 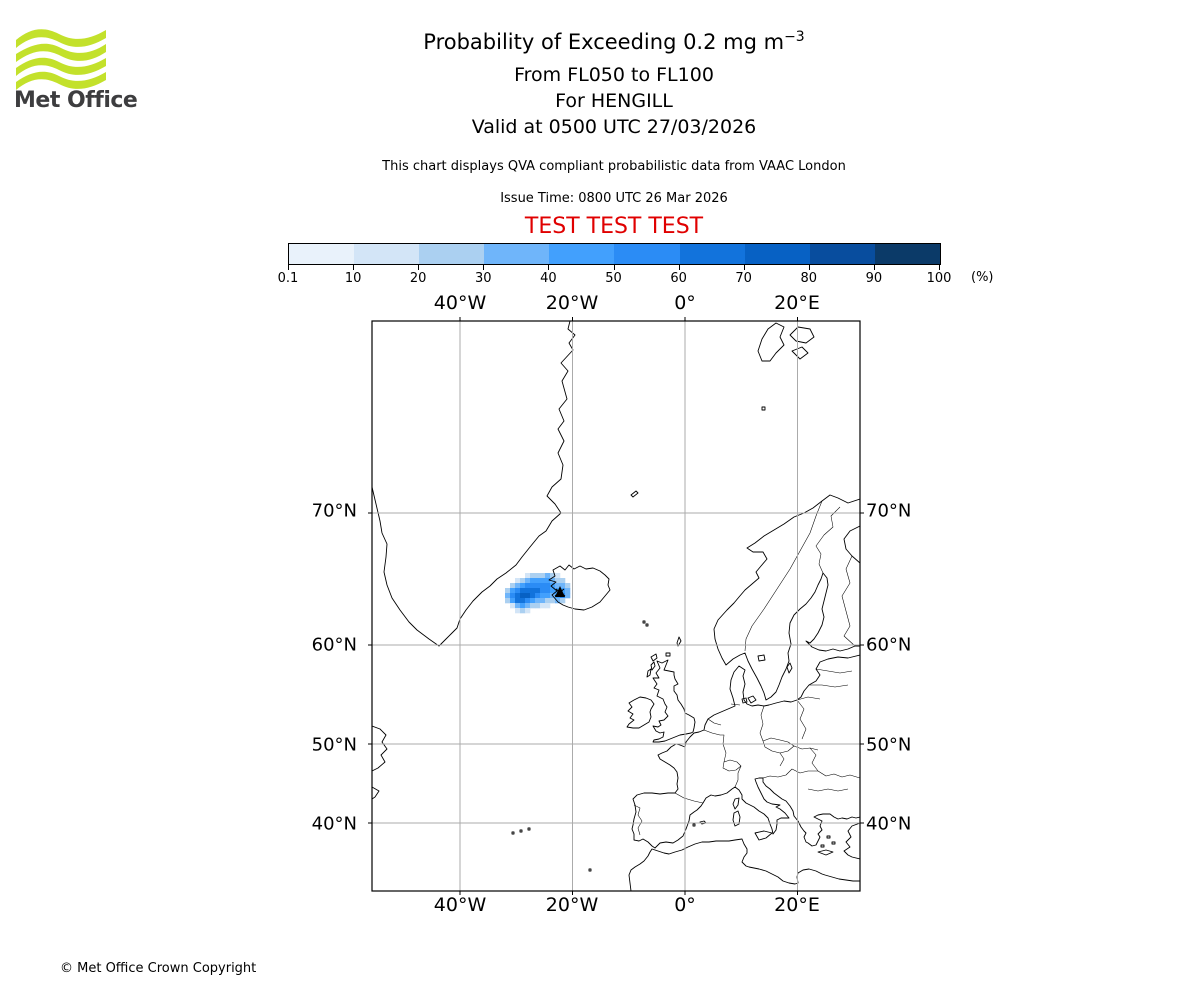 What do you see at coordinates (572, 303) in the screenshot?
I see `x-axis-label-top: 20°W` at bounding box center [572, 303].